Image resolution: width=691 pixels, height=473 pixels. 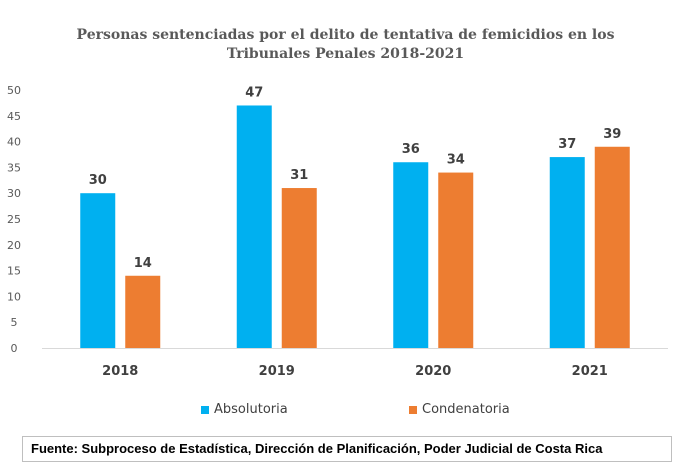 I want to click on x-tick-label: 2018, so click(x=120, y=371).